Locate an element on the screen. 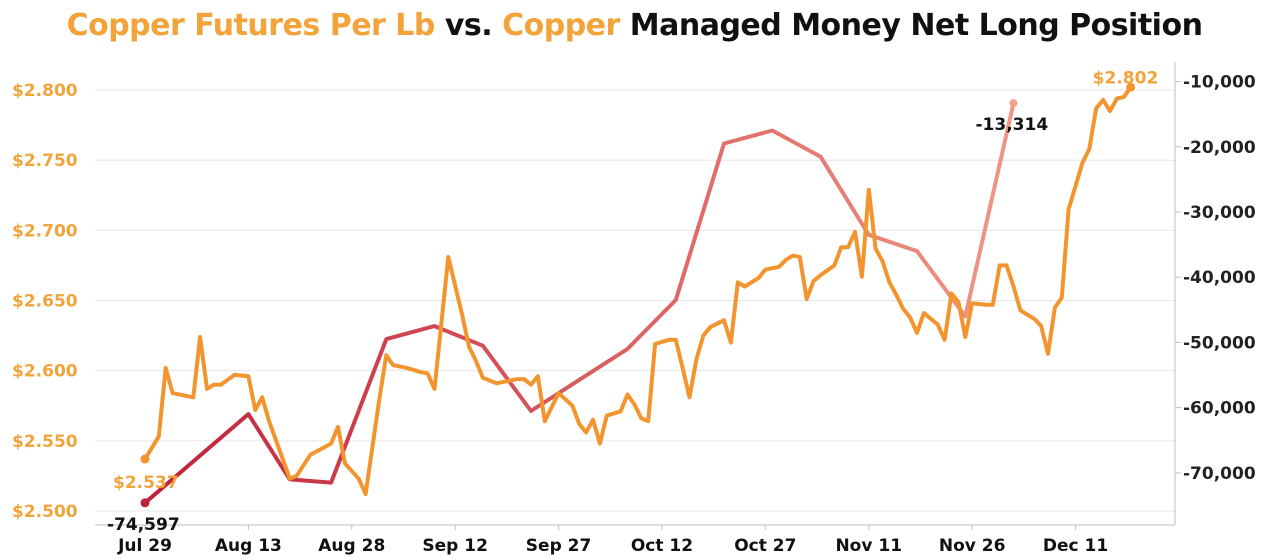  y-left-tick-label: $2.800 is located at coordinates (45, 91).